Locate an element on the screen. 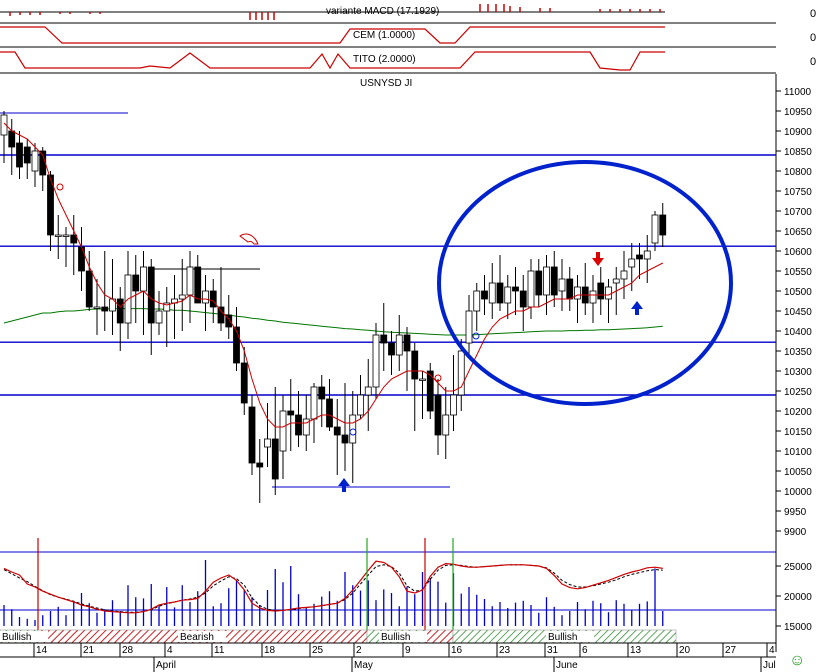 Image resolution: width=821 pixels, height=672 pixels. volume-signal-markers is located at coordinates (245, 584).